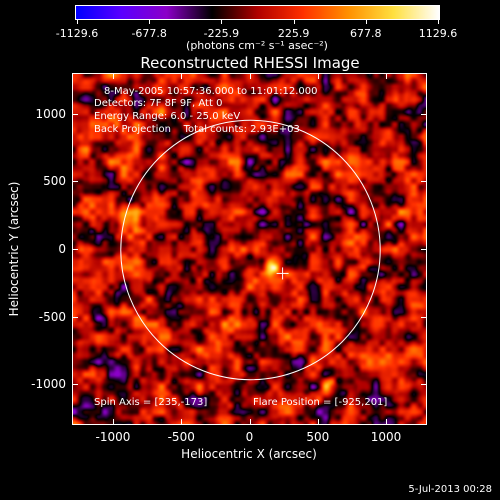  What do you see at coordinates (181, 437) in the screenshot?
I see `x-tick-label: -500` at bounding box center [181, 437].